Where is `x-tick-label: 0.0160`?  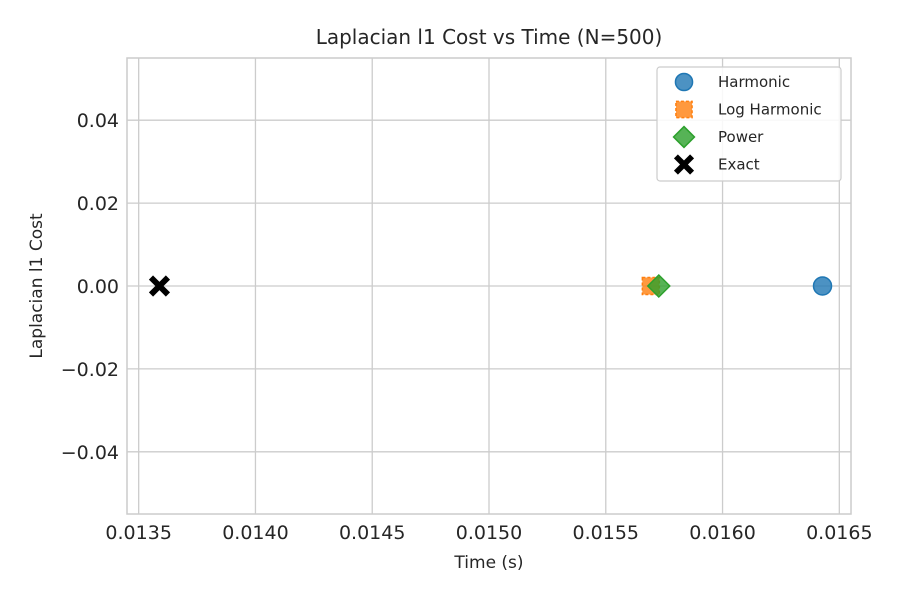 x-tick-label: 0.0160 is located at coordinates (722, 533).